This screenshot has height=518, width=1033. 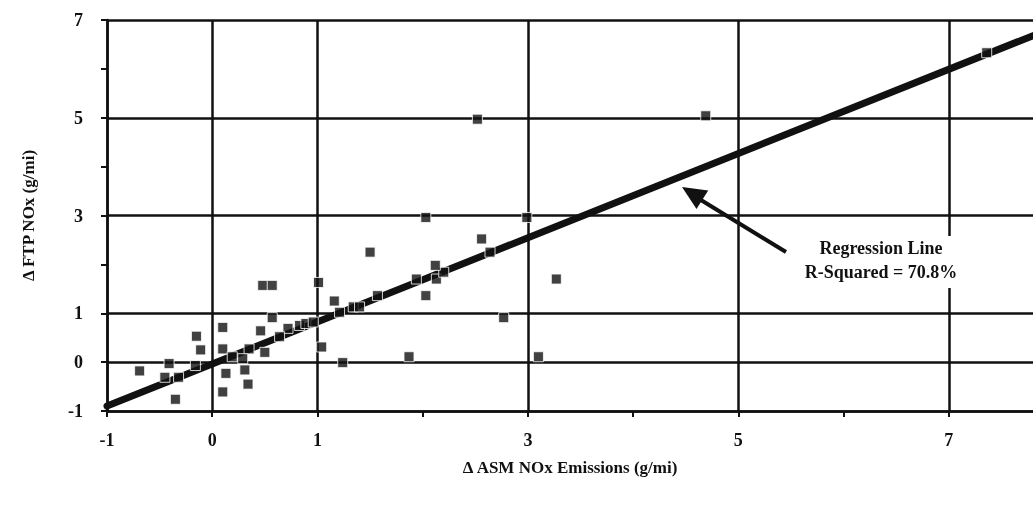 I want to click on y-tick-label: 1, so click(x=78, y=313).